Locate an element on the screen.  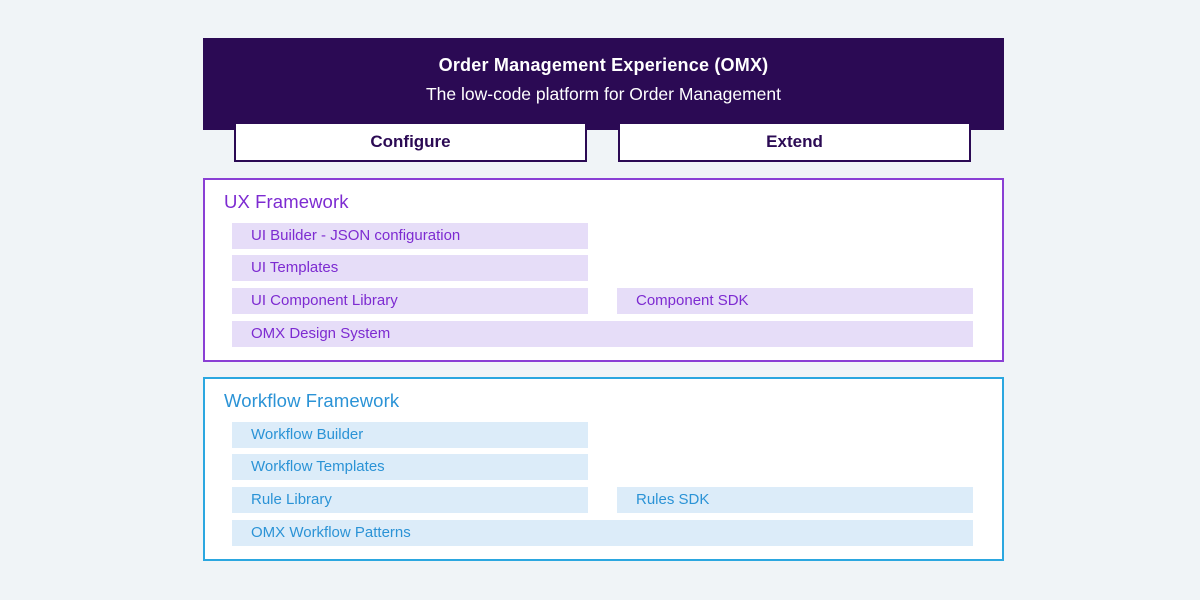
feature-bar-rules-sdk: Rules SDK is located at coordinates (795, 500).